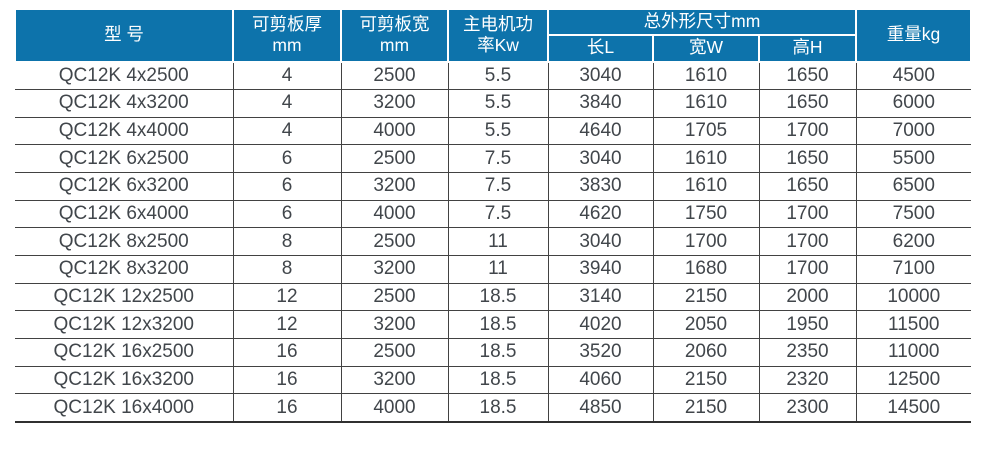  I want to click on cell-weight: 7500, so click(913, 214).